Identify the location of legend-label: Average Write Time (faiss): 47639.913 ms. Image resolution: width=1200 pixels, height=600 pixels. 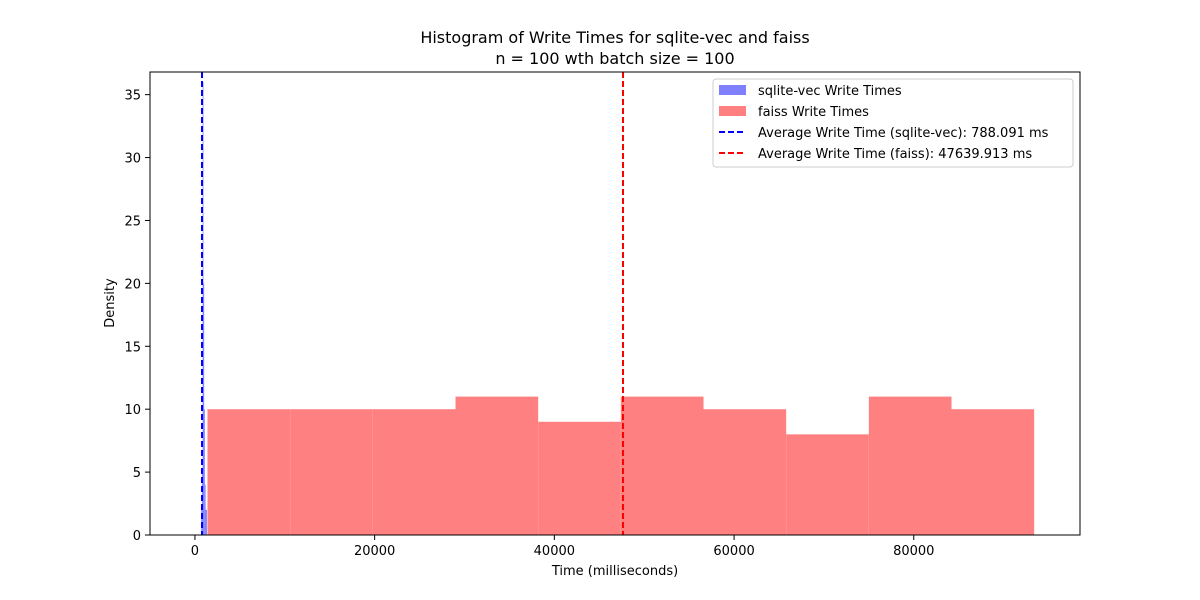
(895, 154).